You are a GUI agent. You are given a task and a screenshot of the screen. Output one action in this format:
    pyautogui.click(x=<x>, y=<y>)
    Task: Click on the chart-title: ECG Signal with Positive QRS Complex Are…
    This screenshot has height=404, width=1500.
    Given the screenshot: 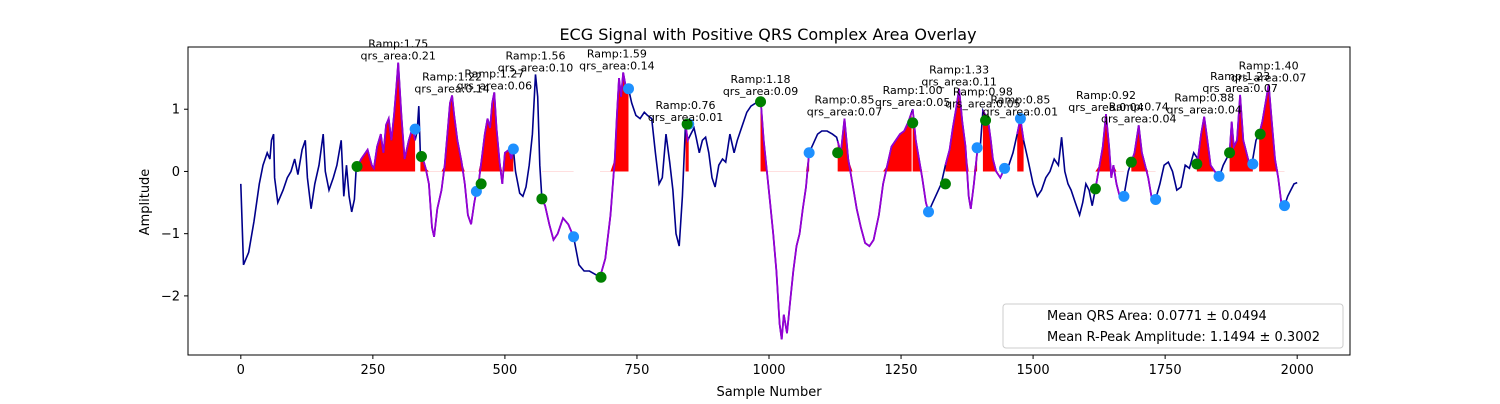 What is the action you would take?
    pyautogui.click(x=767, y=34)
    